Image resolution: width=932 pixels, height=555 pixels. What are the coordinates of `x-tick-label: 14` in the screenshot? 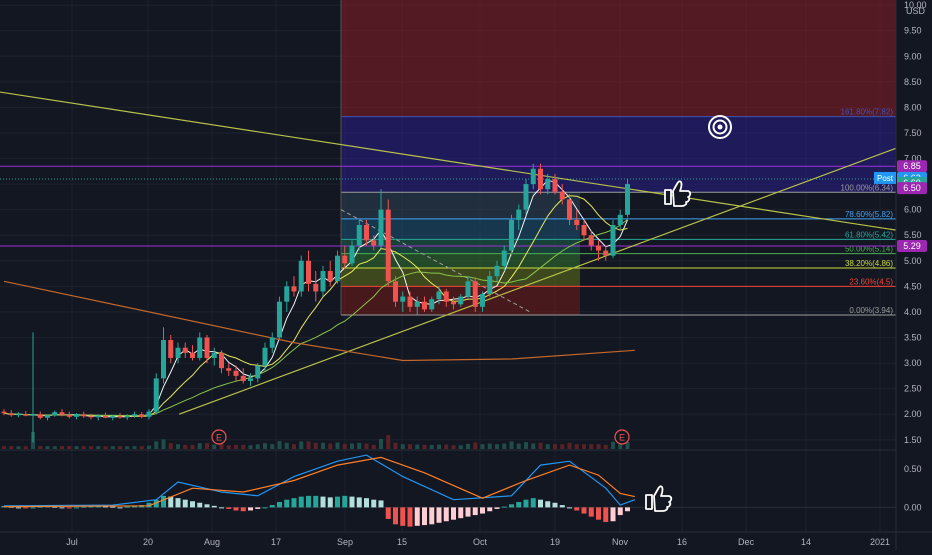 It's located at (806, 542).